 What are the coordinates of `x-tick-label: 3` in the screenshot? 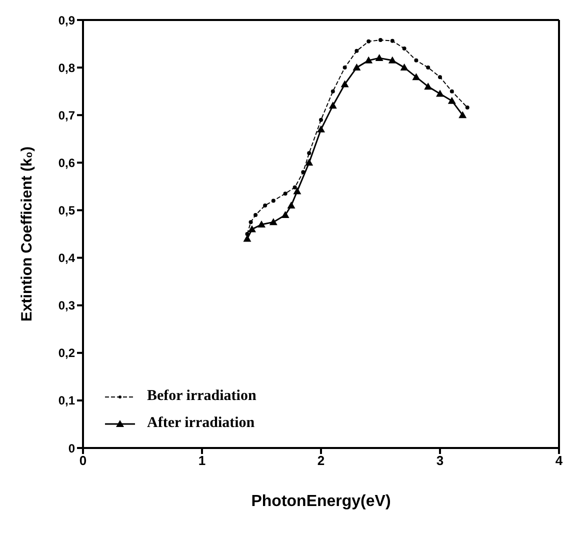 It's located at (440, 460).